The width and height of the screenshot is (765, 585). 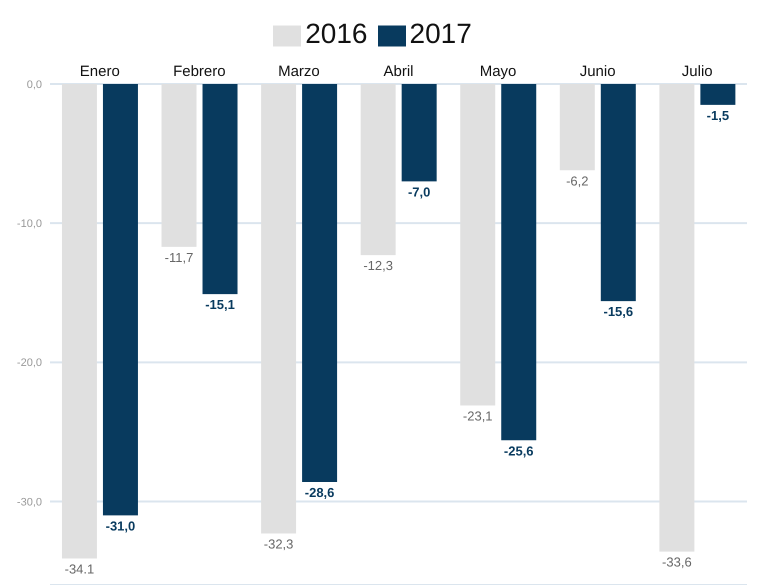 What do you see at coordinates (398, 71) in the screenshot?
I see `x-tick-label: Abril` at bounding box center [398, 71].